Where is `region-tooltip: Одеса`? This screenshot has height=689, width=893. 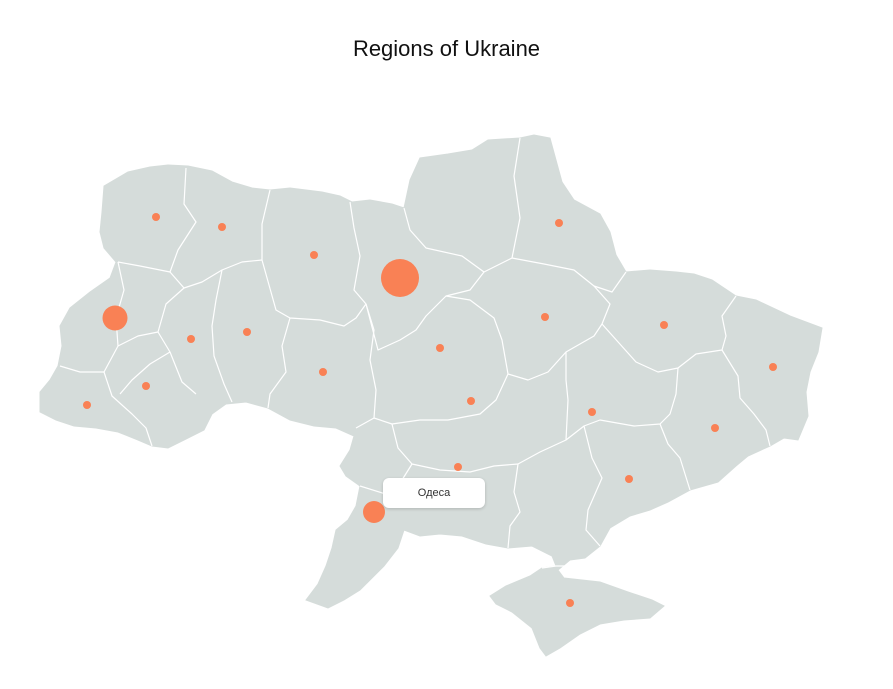 region-tooltip: Одеса is located at coordinates (434, 493).